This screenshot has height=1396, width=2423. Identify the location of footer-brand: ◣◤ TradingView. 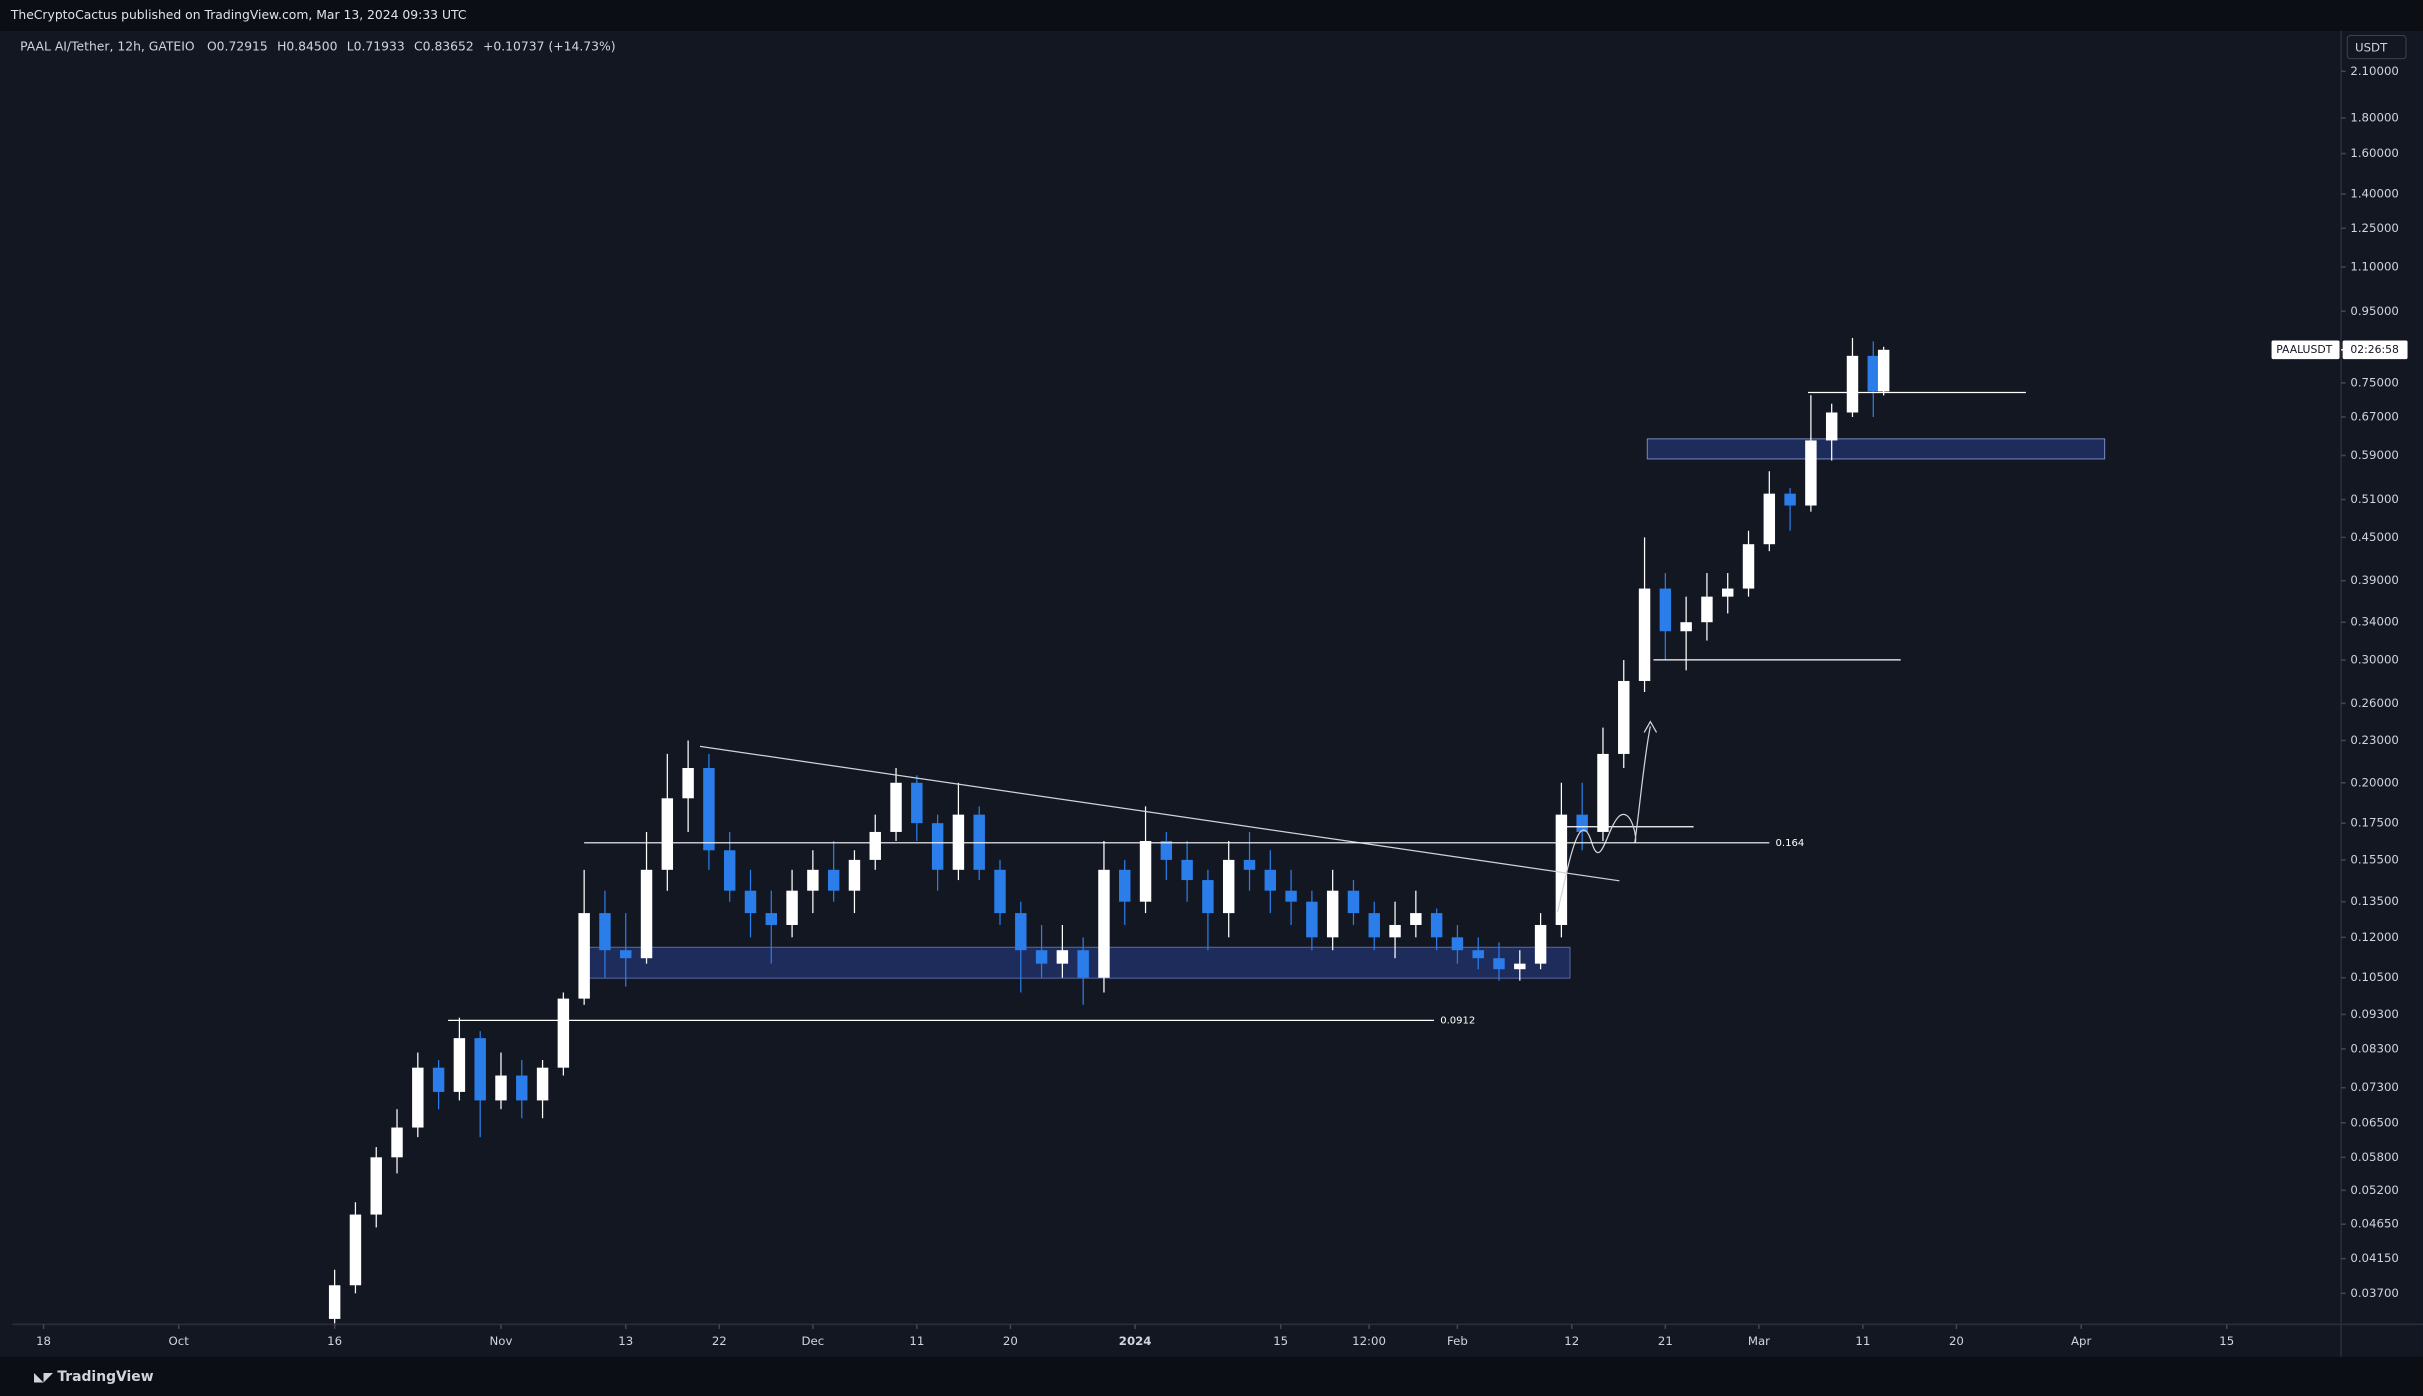
(94, 1377).